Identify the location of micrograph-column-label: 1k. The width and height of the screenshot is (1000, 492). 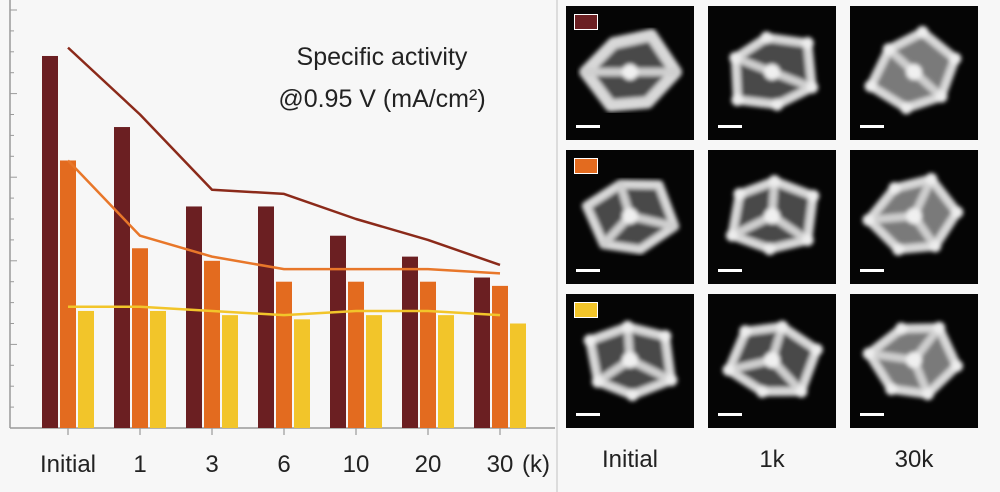
(772, 459).